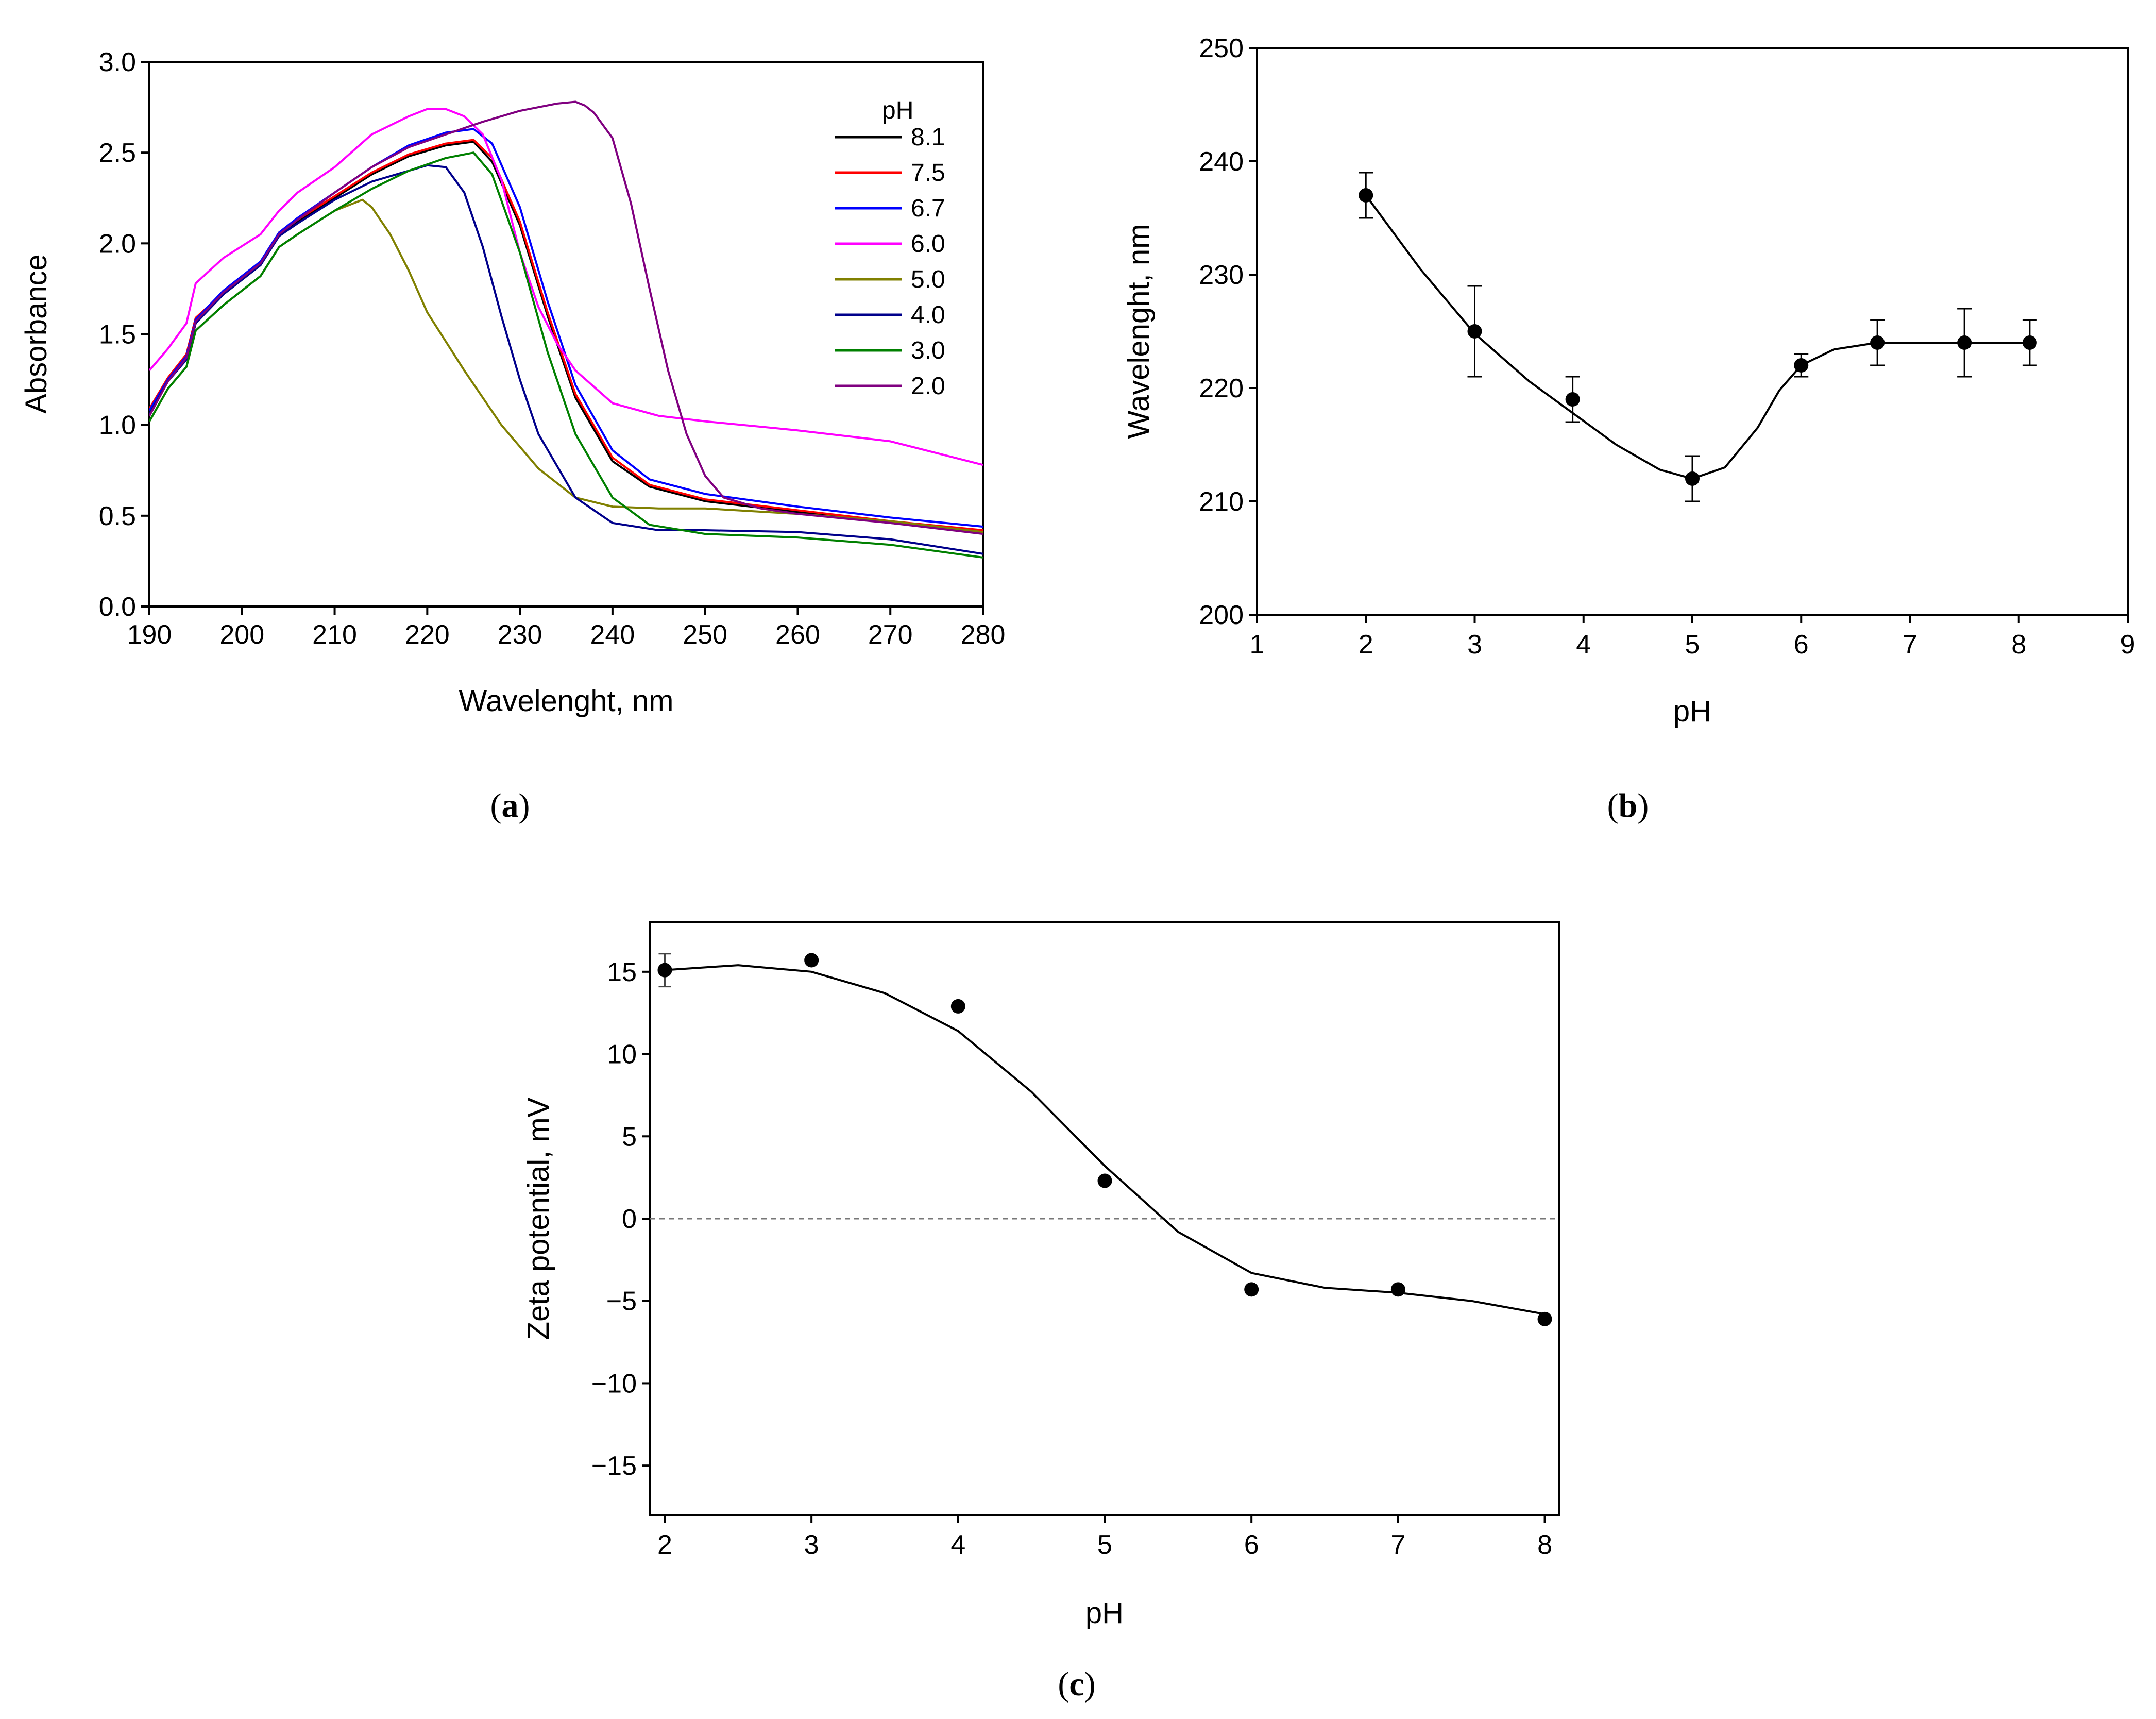 This screenshot has height=1719, width=2156. Describe the element at coordinates (811, 1545) in the screenshot. I see `panel-c-x-tick-label: 3` at that location.